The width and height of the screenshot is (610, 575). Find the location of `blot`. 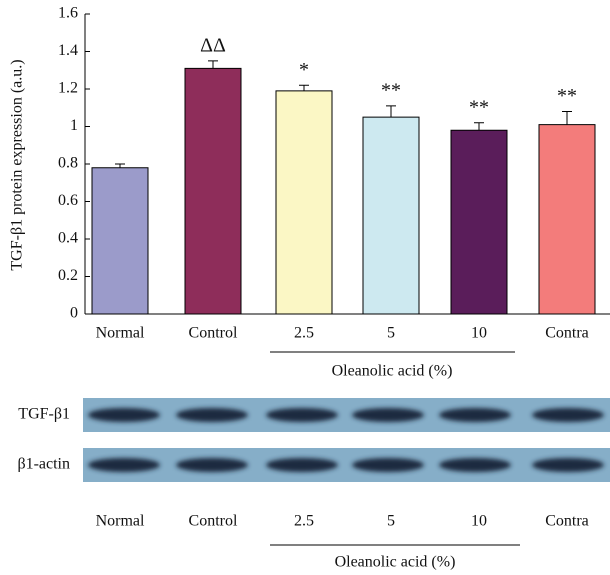

blot is located at coordinates (346, 440).